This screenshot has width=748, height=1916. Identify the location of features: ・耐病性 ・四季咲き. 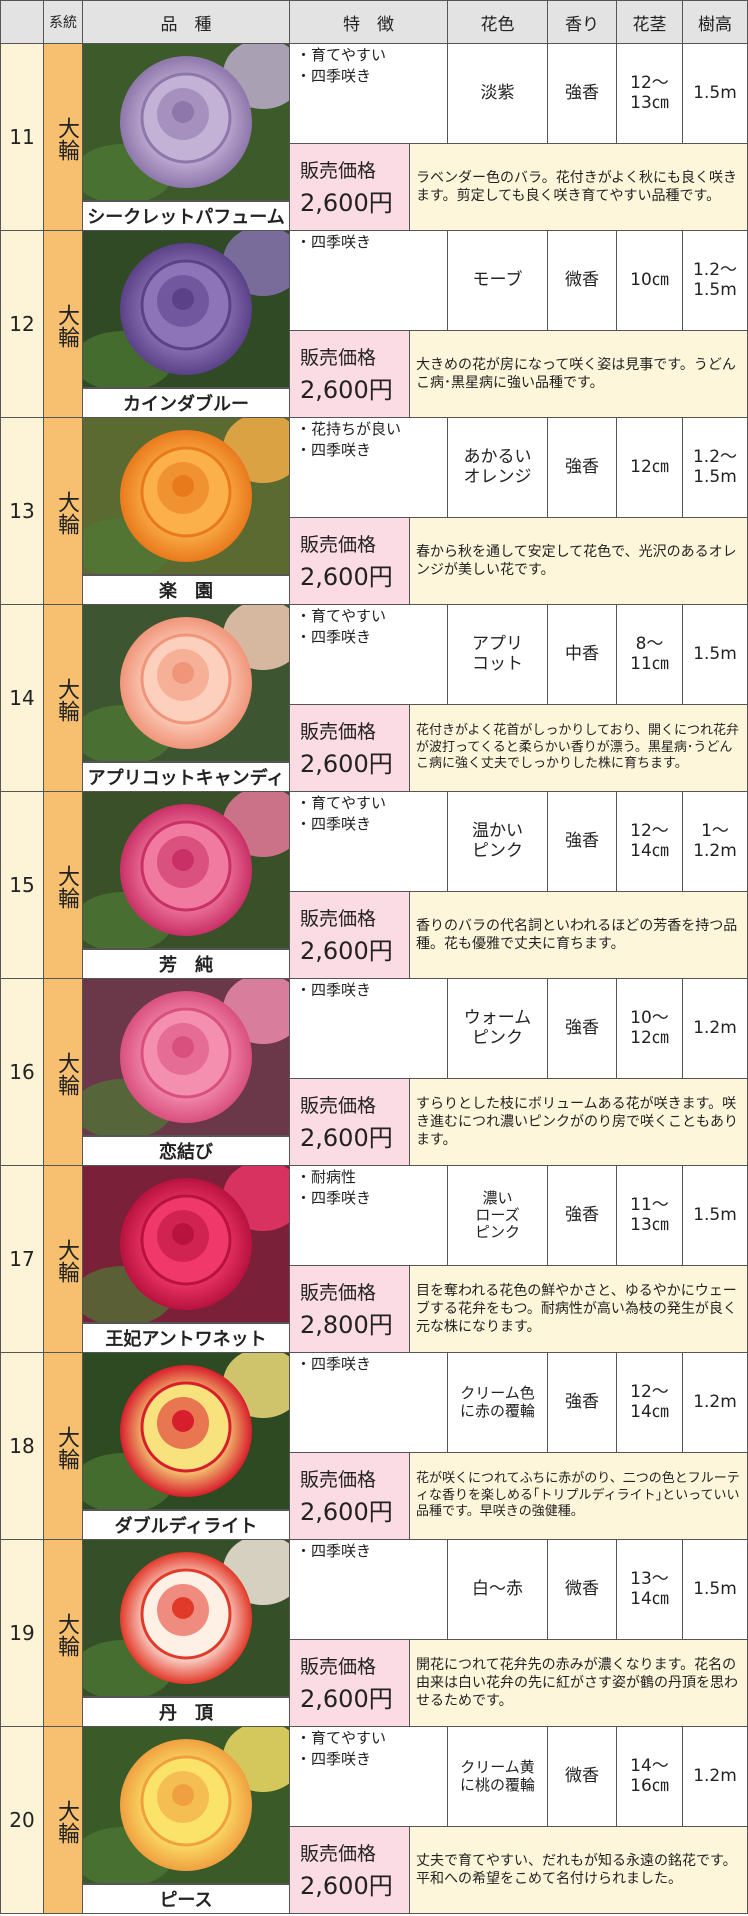
(369, 1216).